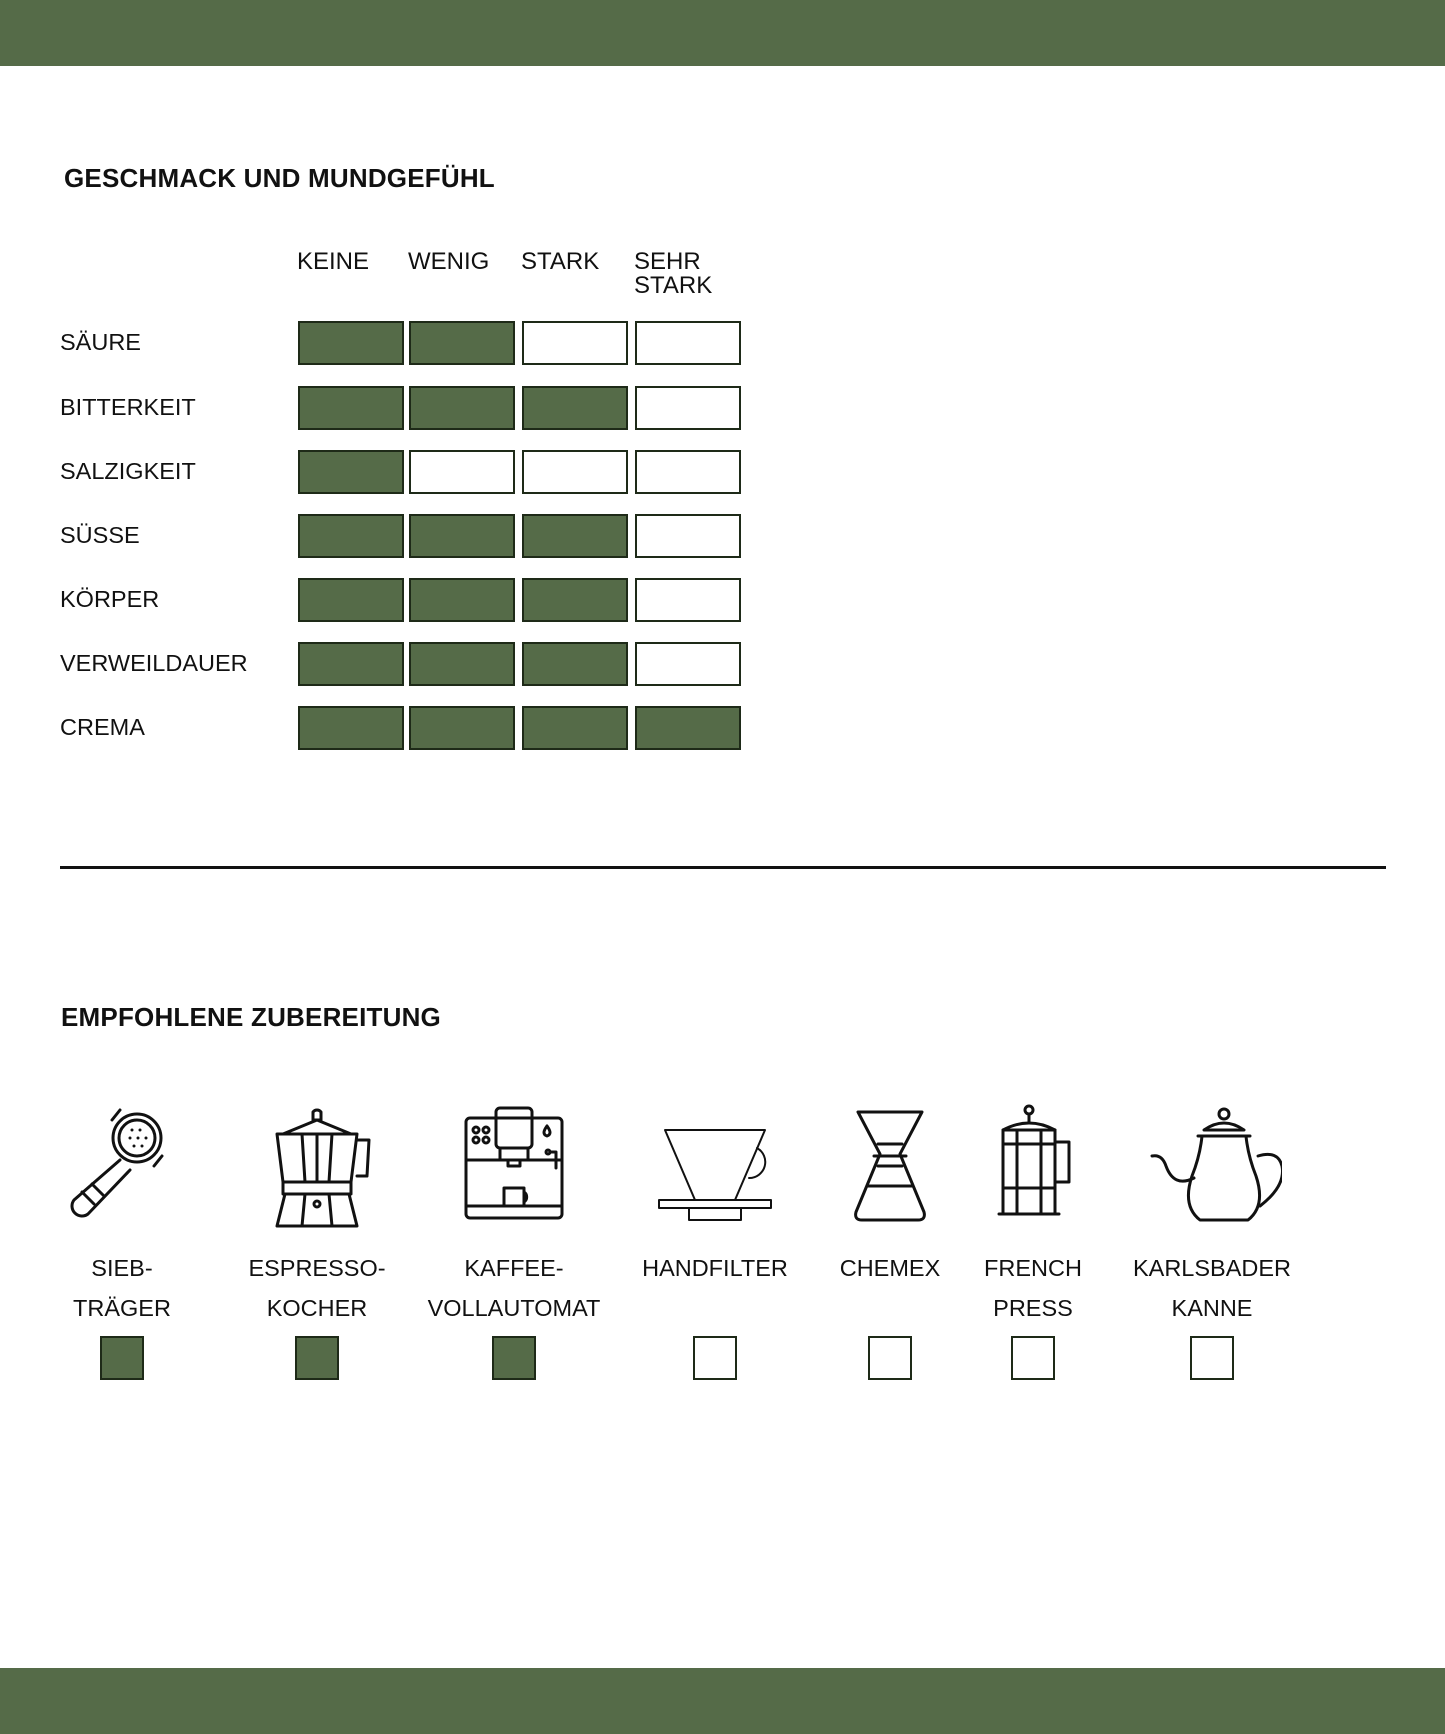 The image size is (1445, 1734). I want to click on row-label: SÄURE, so click(100, 342).